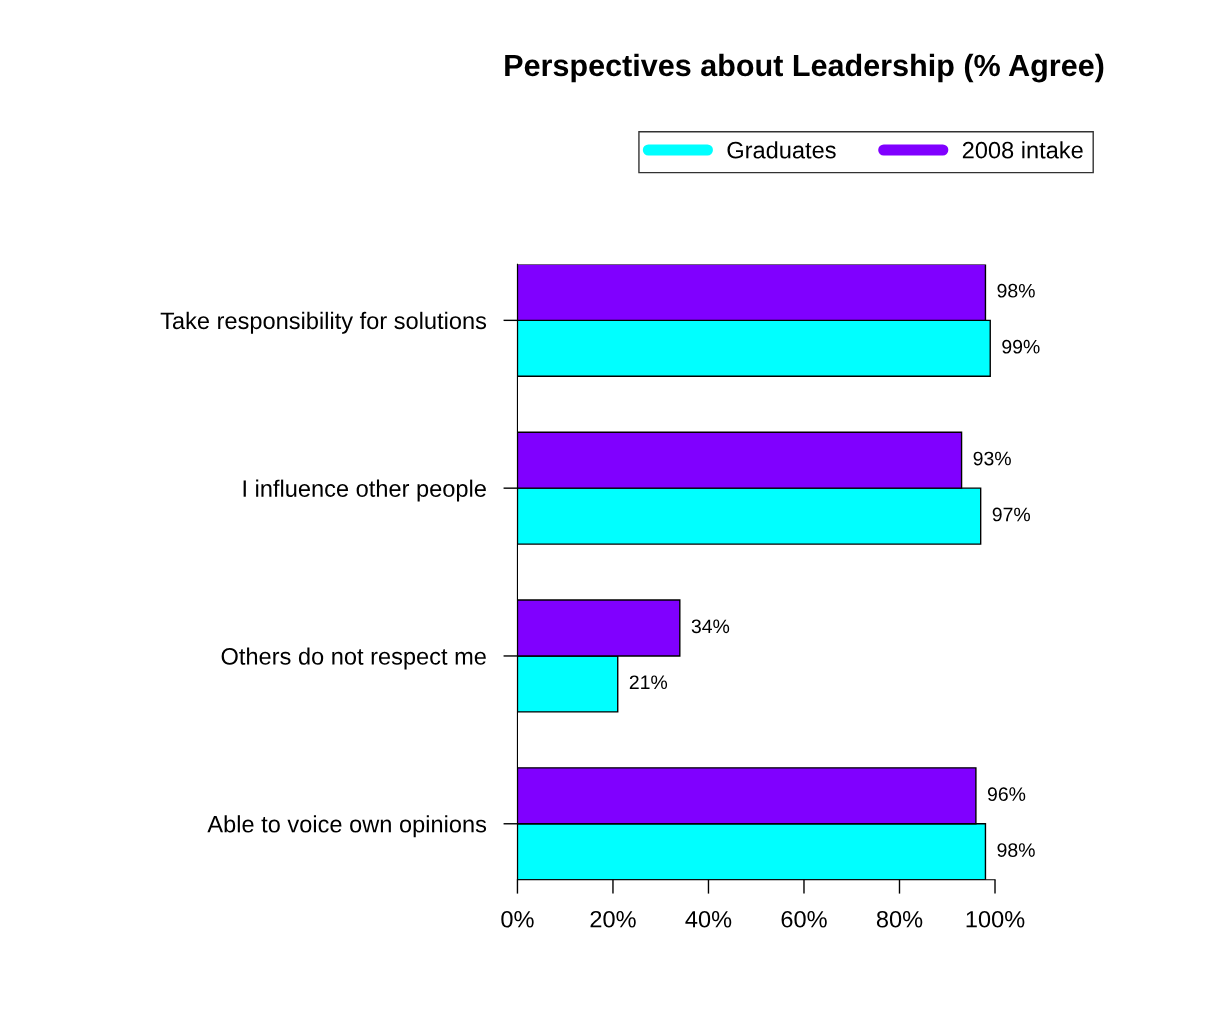  Describe the element at coordinates (708, 919) in the screenshot. I see `x-tick-label: 40%` at that location.